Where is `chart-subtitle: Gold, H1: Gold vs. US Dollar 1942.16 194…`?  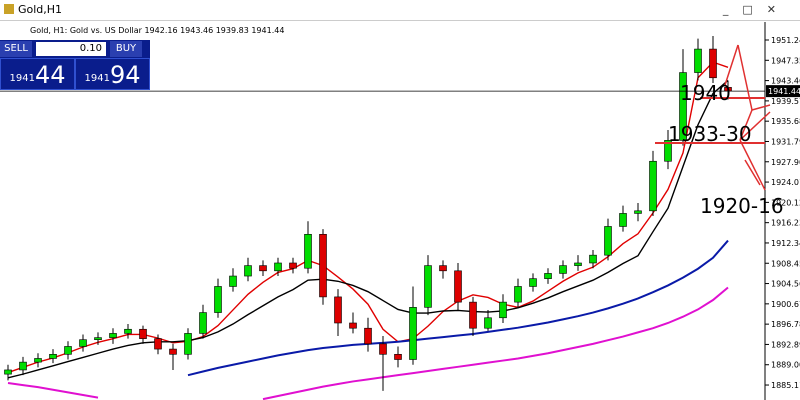
chart-subtitle: Gold, H1: Gold vs. US Dollar 1942.16 194… is located at coordinates (157, 30).